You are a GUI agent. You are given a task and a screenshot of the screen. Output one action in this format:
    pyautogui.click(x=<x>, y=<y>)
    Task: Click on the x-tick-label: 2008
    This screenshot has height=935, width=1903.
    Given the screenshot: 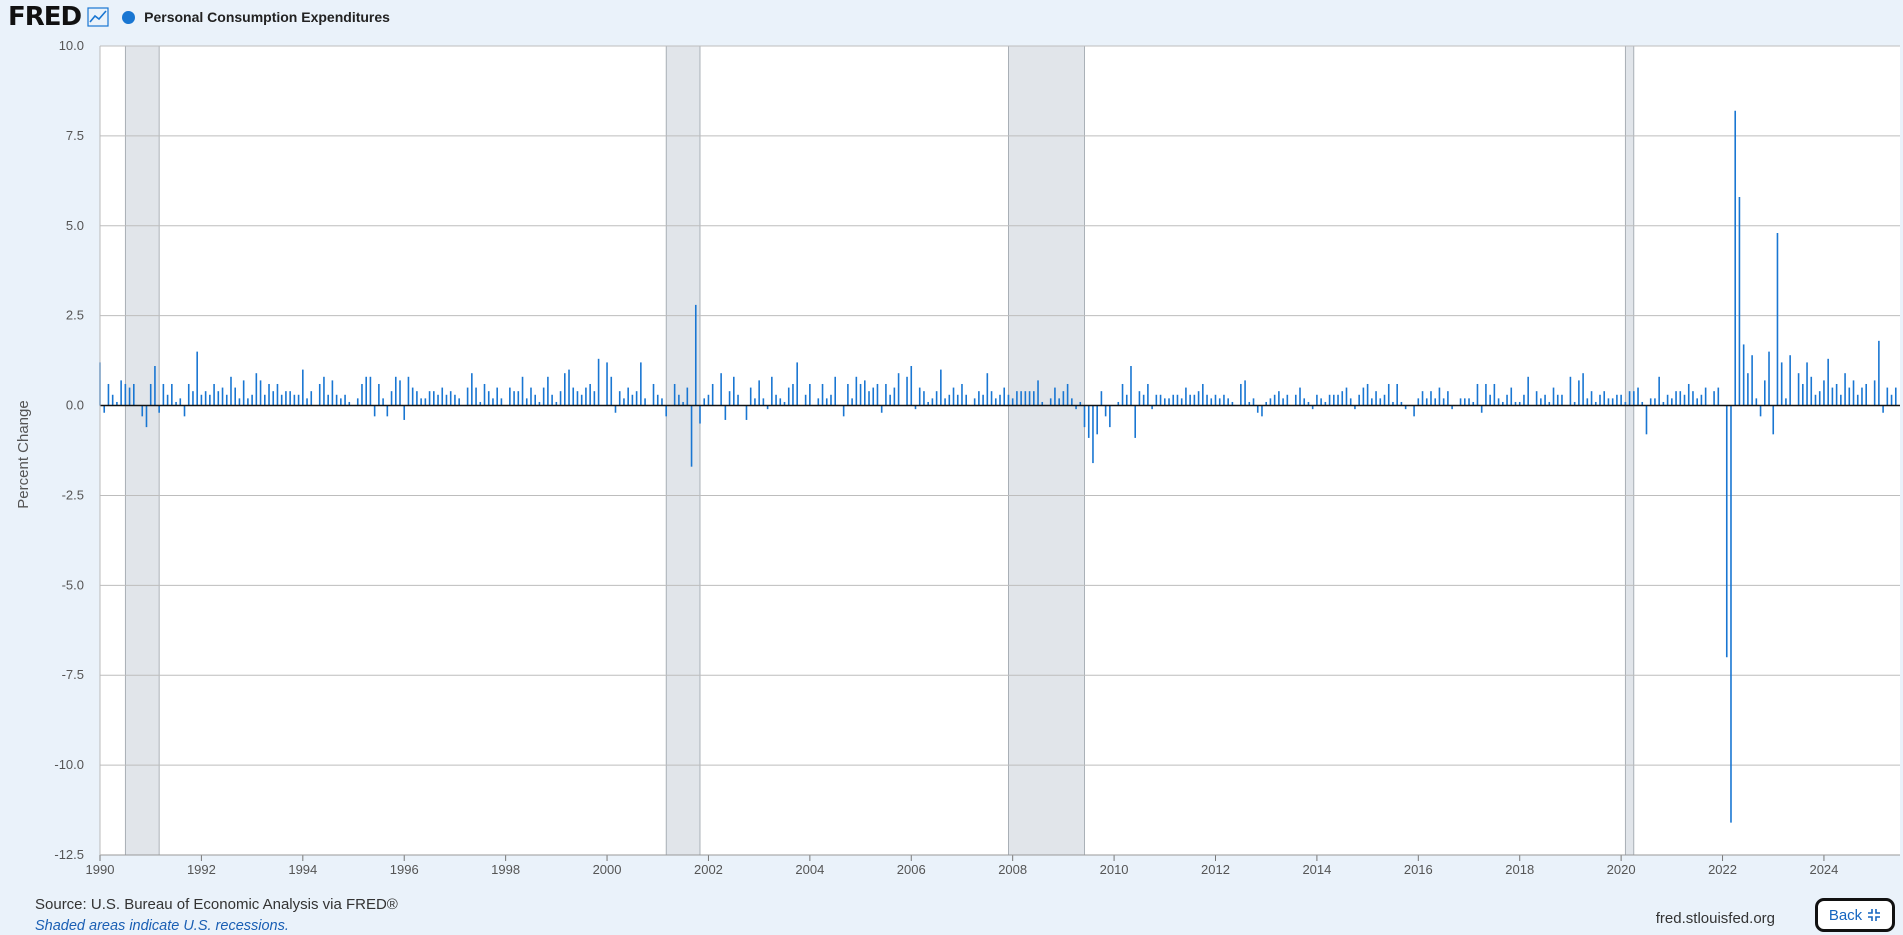 What is the action you would take?
    pyautogui.click(x=1012, y=869)
    